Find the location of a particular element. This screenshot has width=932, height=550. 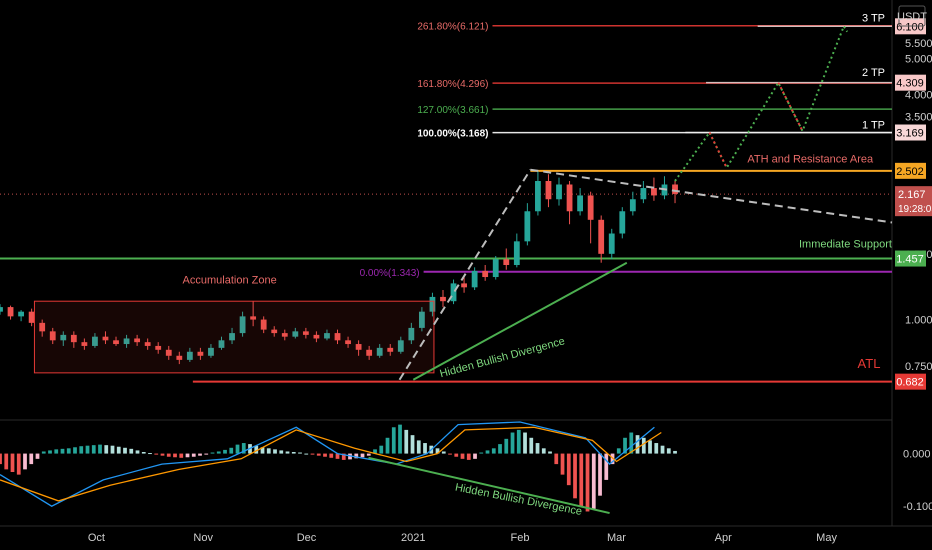

accumulation-zone-box is located at coordinates (234, 337).